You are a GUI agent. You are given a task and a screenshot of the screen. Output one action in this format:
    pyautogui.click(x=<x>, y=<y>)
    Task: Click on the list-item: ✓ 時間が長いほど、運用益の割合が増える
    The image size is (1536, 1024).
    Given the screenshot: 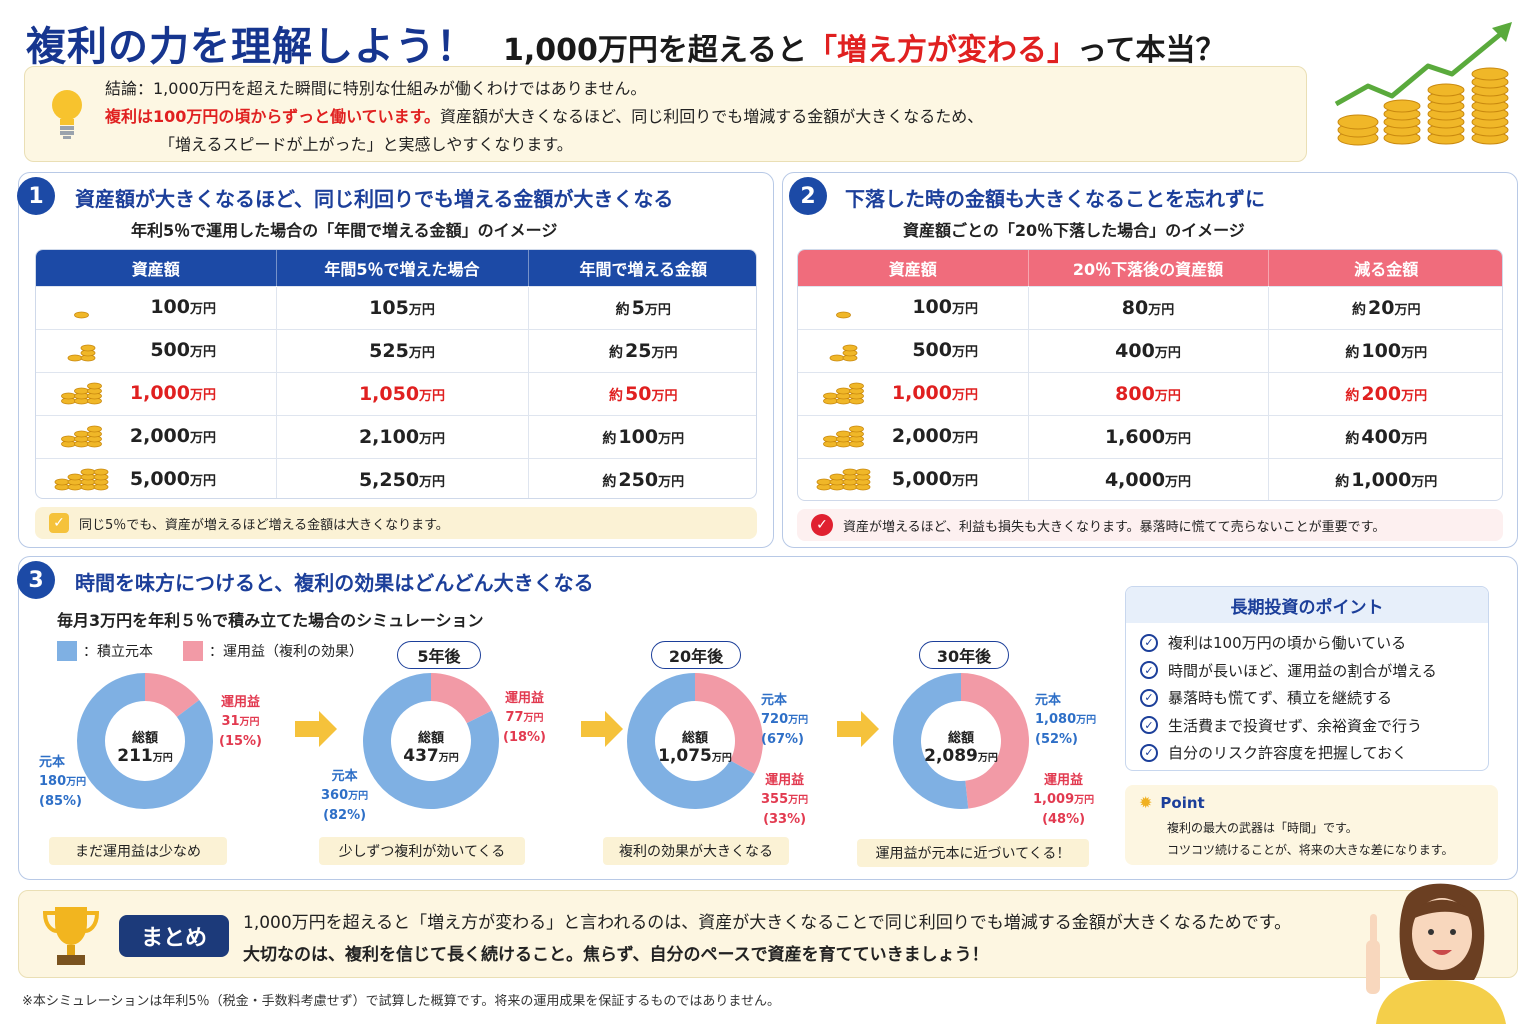 What is the action you would take?
    pyautogui.click(x=1314, y=671)
    